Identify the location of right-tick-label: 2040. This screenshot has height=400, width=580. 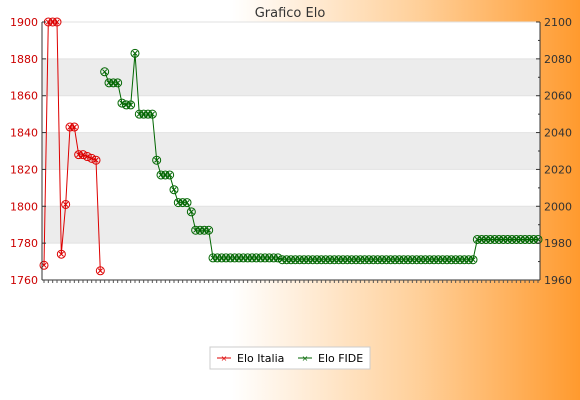
(558, 133).